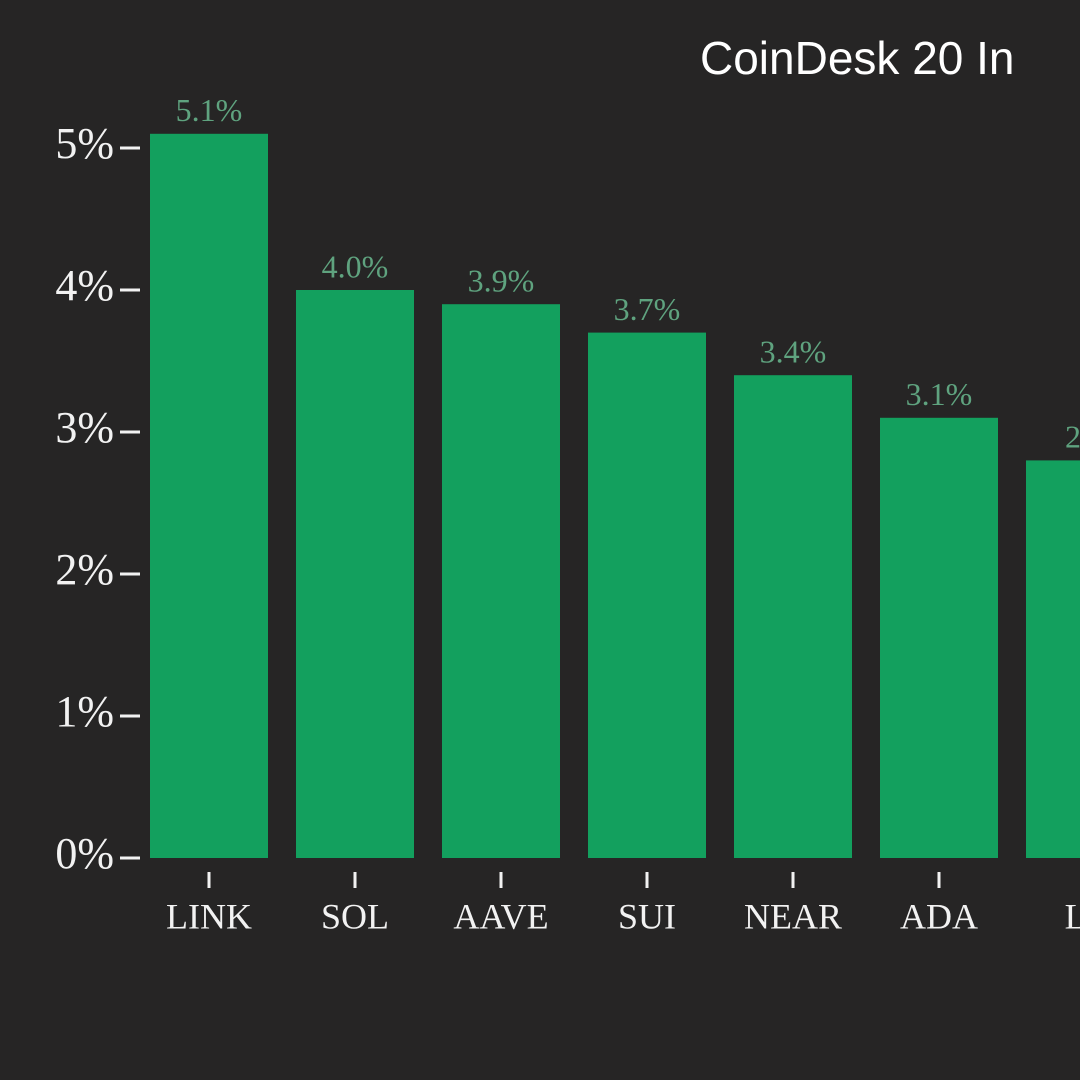 This screenshot has height=1080, width=1080. What do you see at coordinates (209, 916) in the screenshot?
I see `x-tick-label: LINK` at bounding box center [209, 916].